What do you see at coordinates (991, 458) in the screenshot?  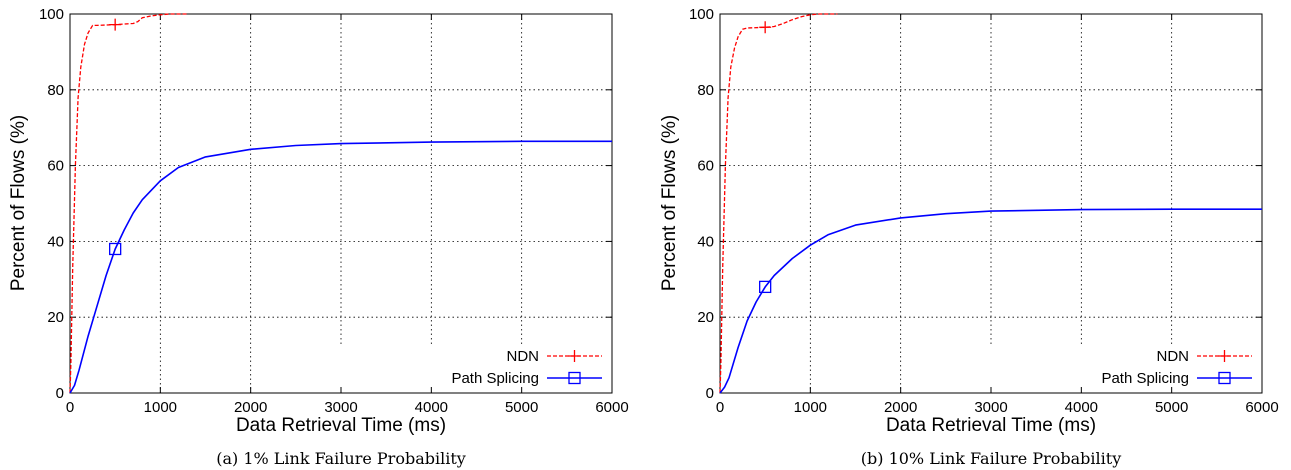 I see `figure-caption: (b) 10% Link Failure Probability` at bounding box center [991, 458].